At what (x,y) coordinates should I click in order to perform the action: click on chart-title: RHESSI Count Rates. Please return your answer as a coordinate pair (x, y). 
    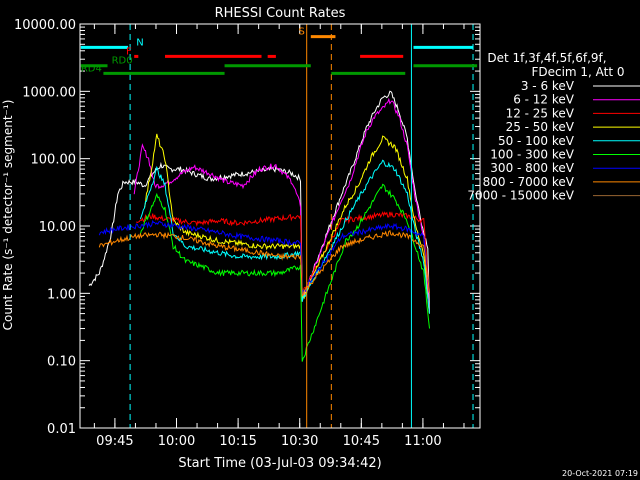
    Looking at the image, I should click on (280, 13).